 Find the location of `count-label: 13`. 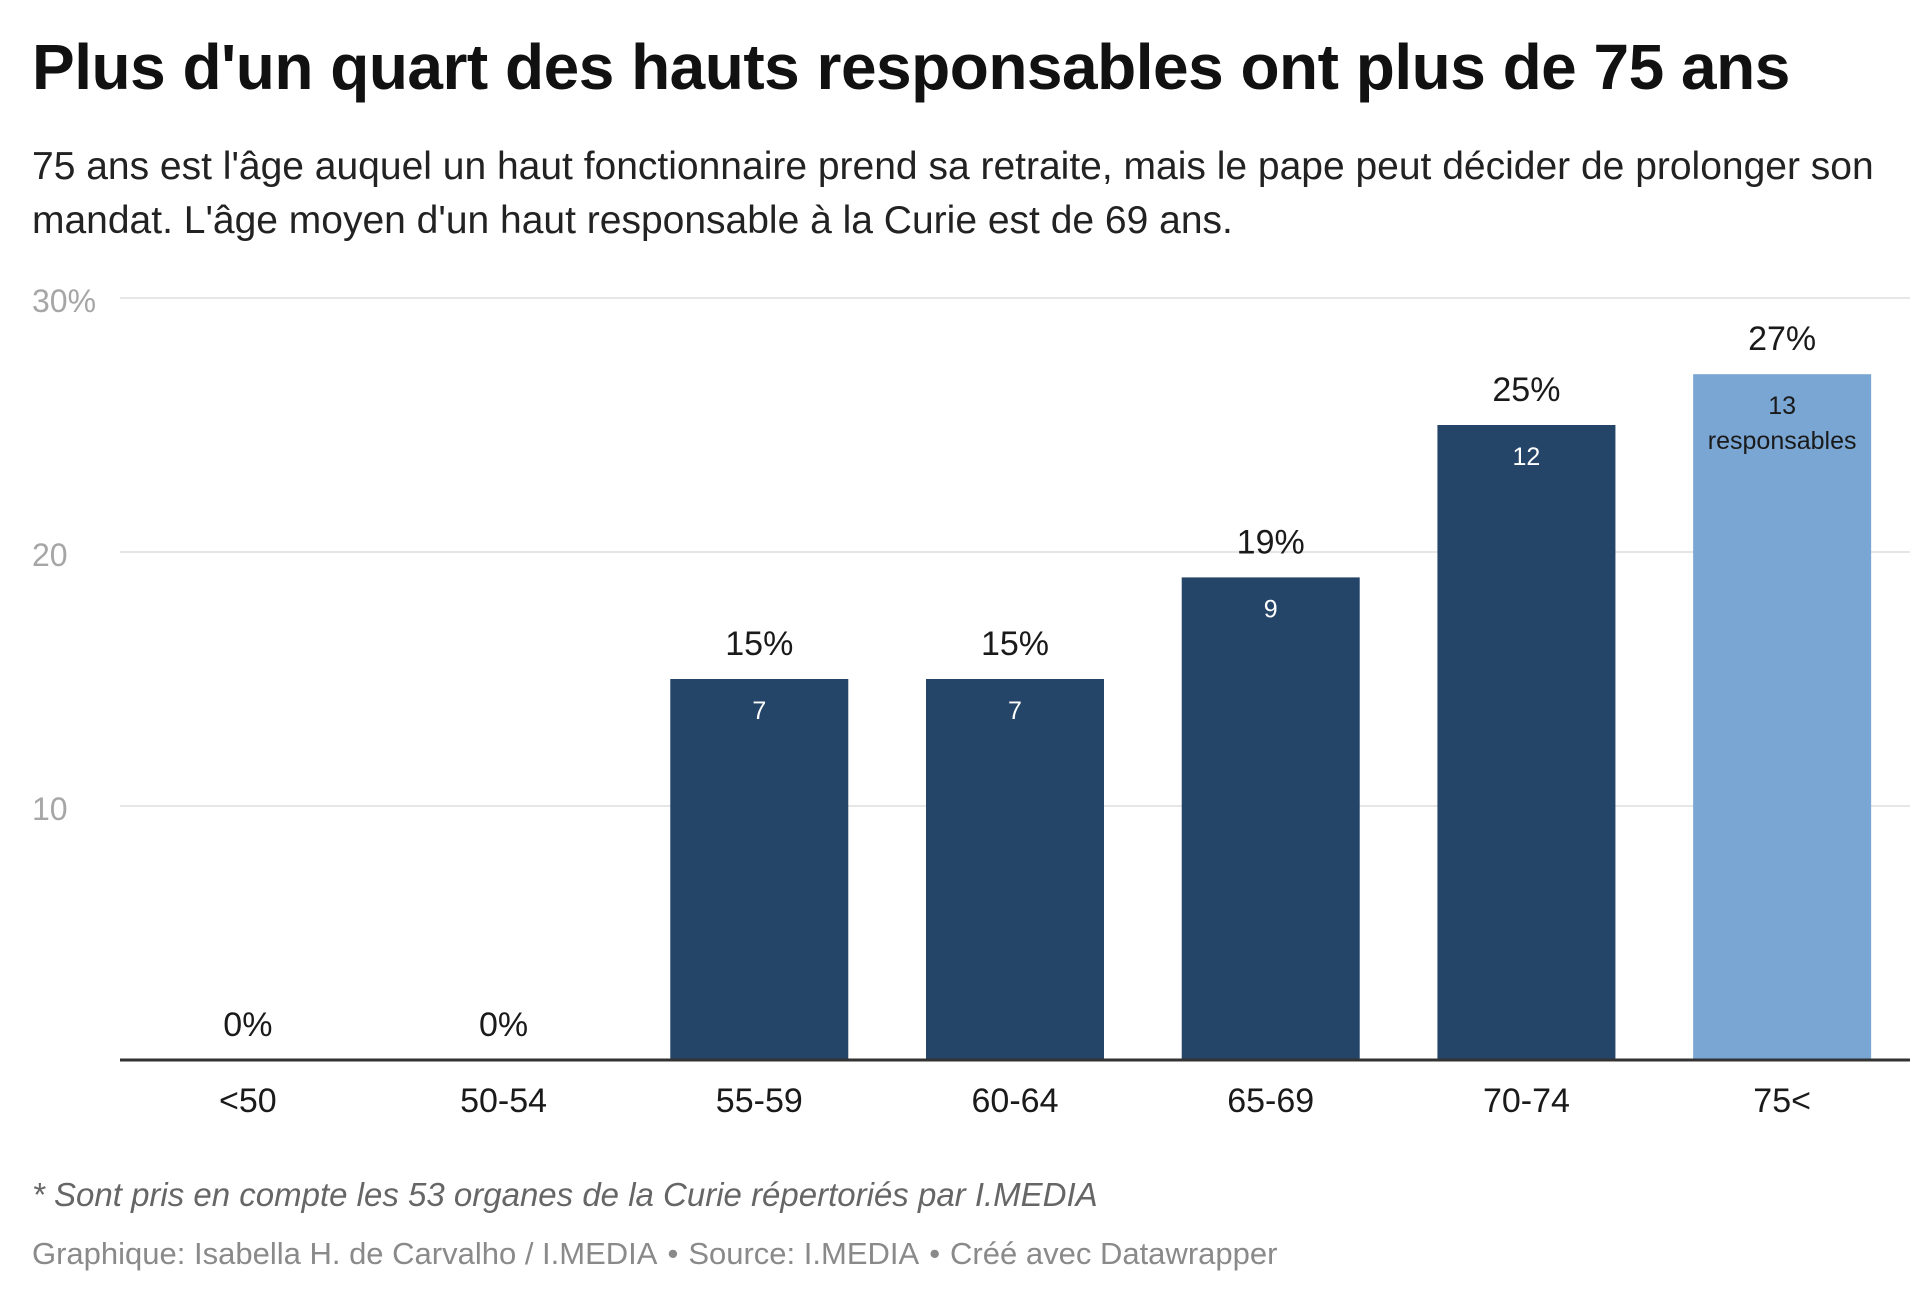

count-label: 13 is located at coordinates (1782, 406).